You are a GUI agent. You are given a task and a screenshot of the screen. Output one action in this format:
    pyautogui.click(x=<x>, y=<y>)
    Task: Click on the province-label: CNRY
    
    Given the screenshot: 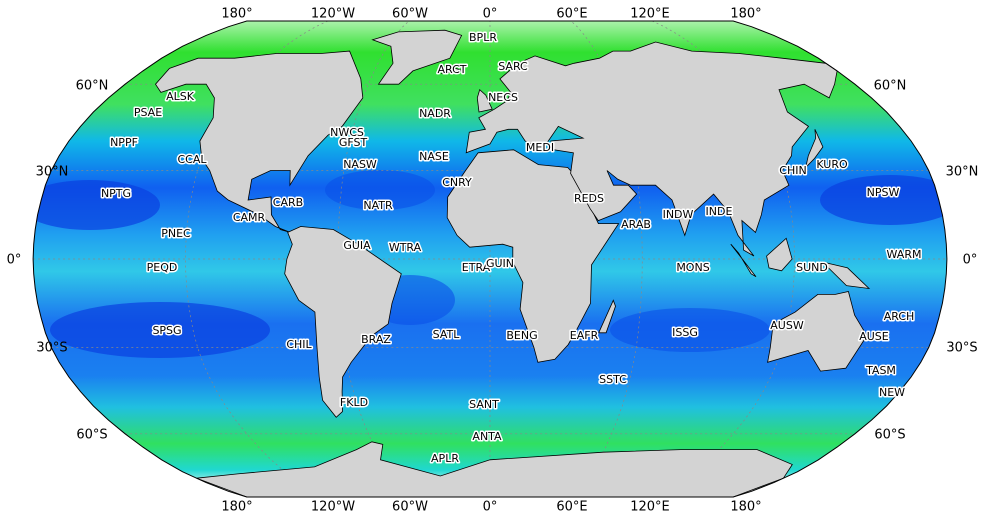 What is the action you would take?
    pyautogui.click(x=457, y=182)
    